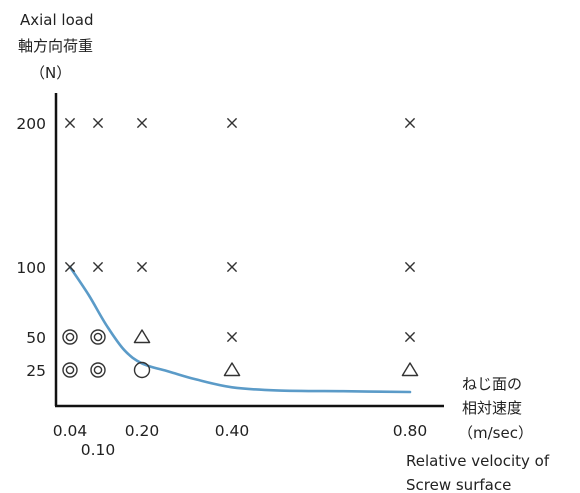  Describe the element at coordinates (492, 408) in the screenshot. I see `x-axis-label-ja-2: 相対速度` at that location.